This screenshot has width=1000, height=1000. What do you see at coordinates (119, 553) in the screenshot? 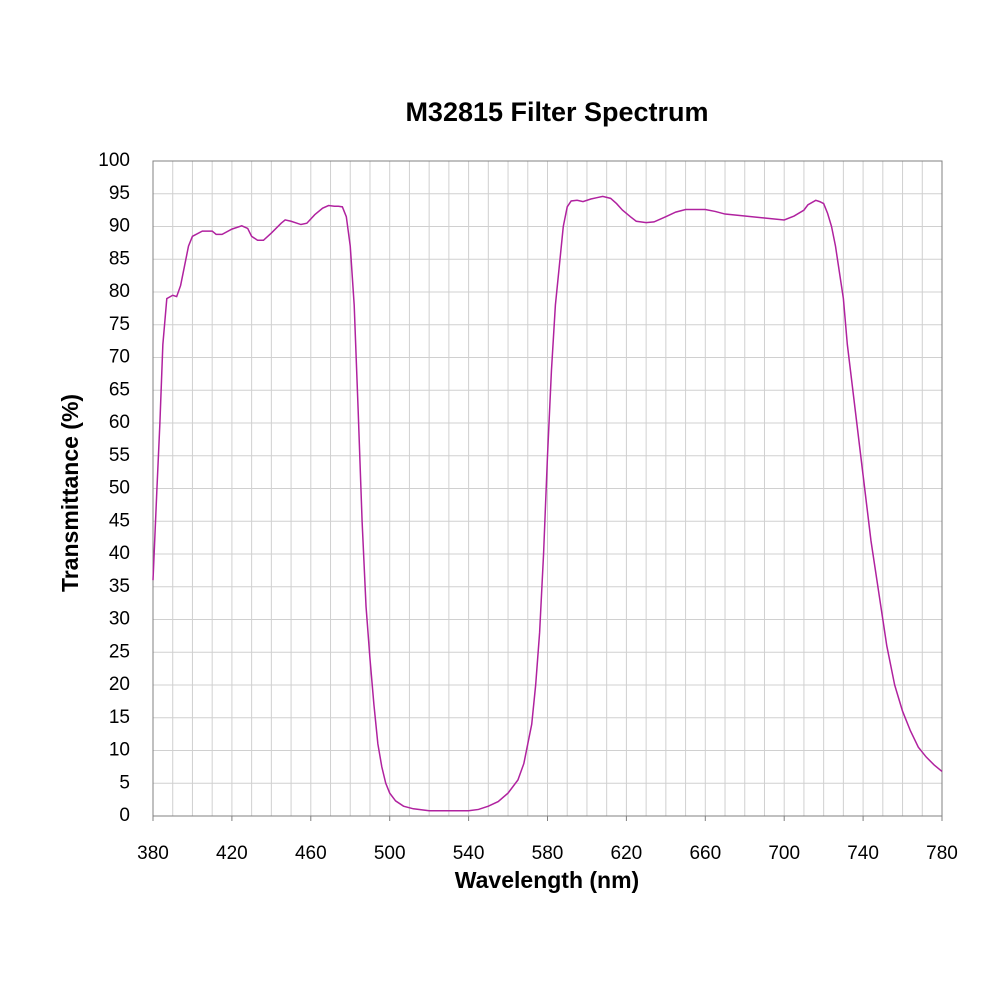
I see `y-tick-label: 40` at bounding box center [119, 553].